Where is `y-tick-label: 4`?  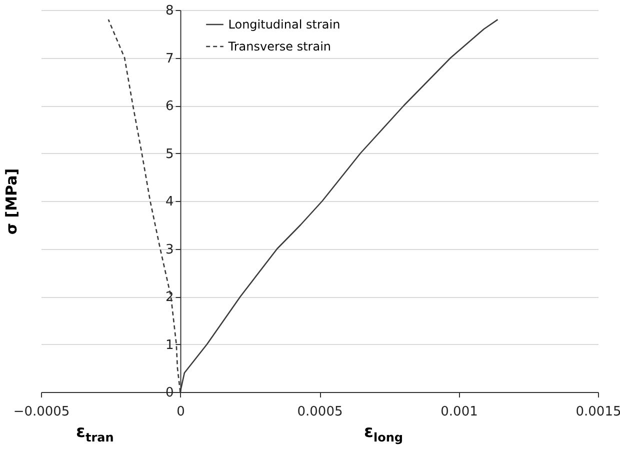 y-tick-label: 4 is located at coordinates (169, 202).